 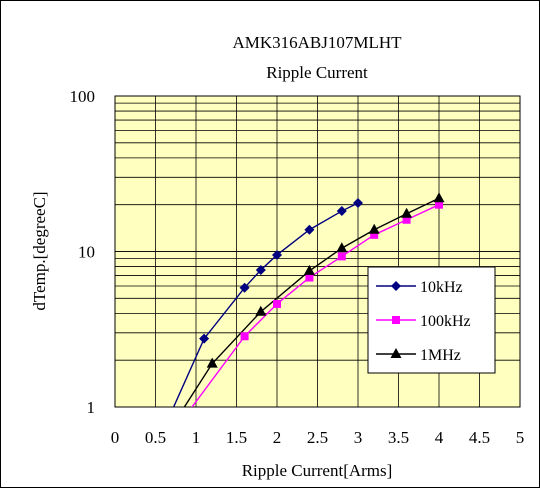 What do you see at coordinates (520, 437) in the screenshot?
I see `x-tick-label: 5` at bounding box center [520, 437].